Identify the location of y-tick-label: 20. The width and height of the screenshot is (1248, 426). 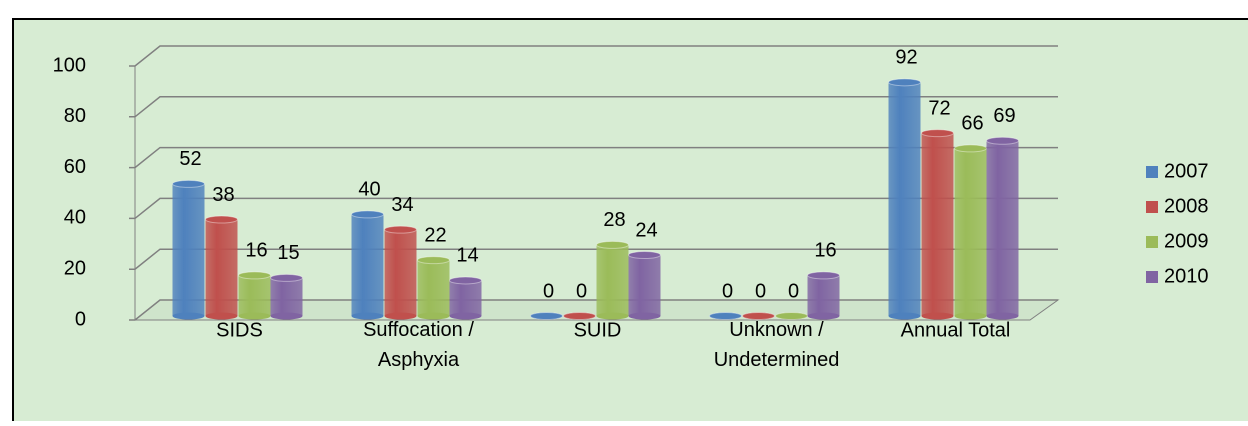
(75, 268).